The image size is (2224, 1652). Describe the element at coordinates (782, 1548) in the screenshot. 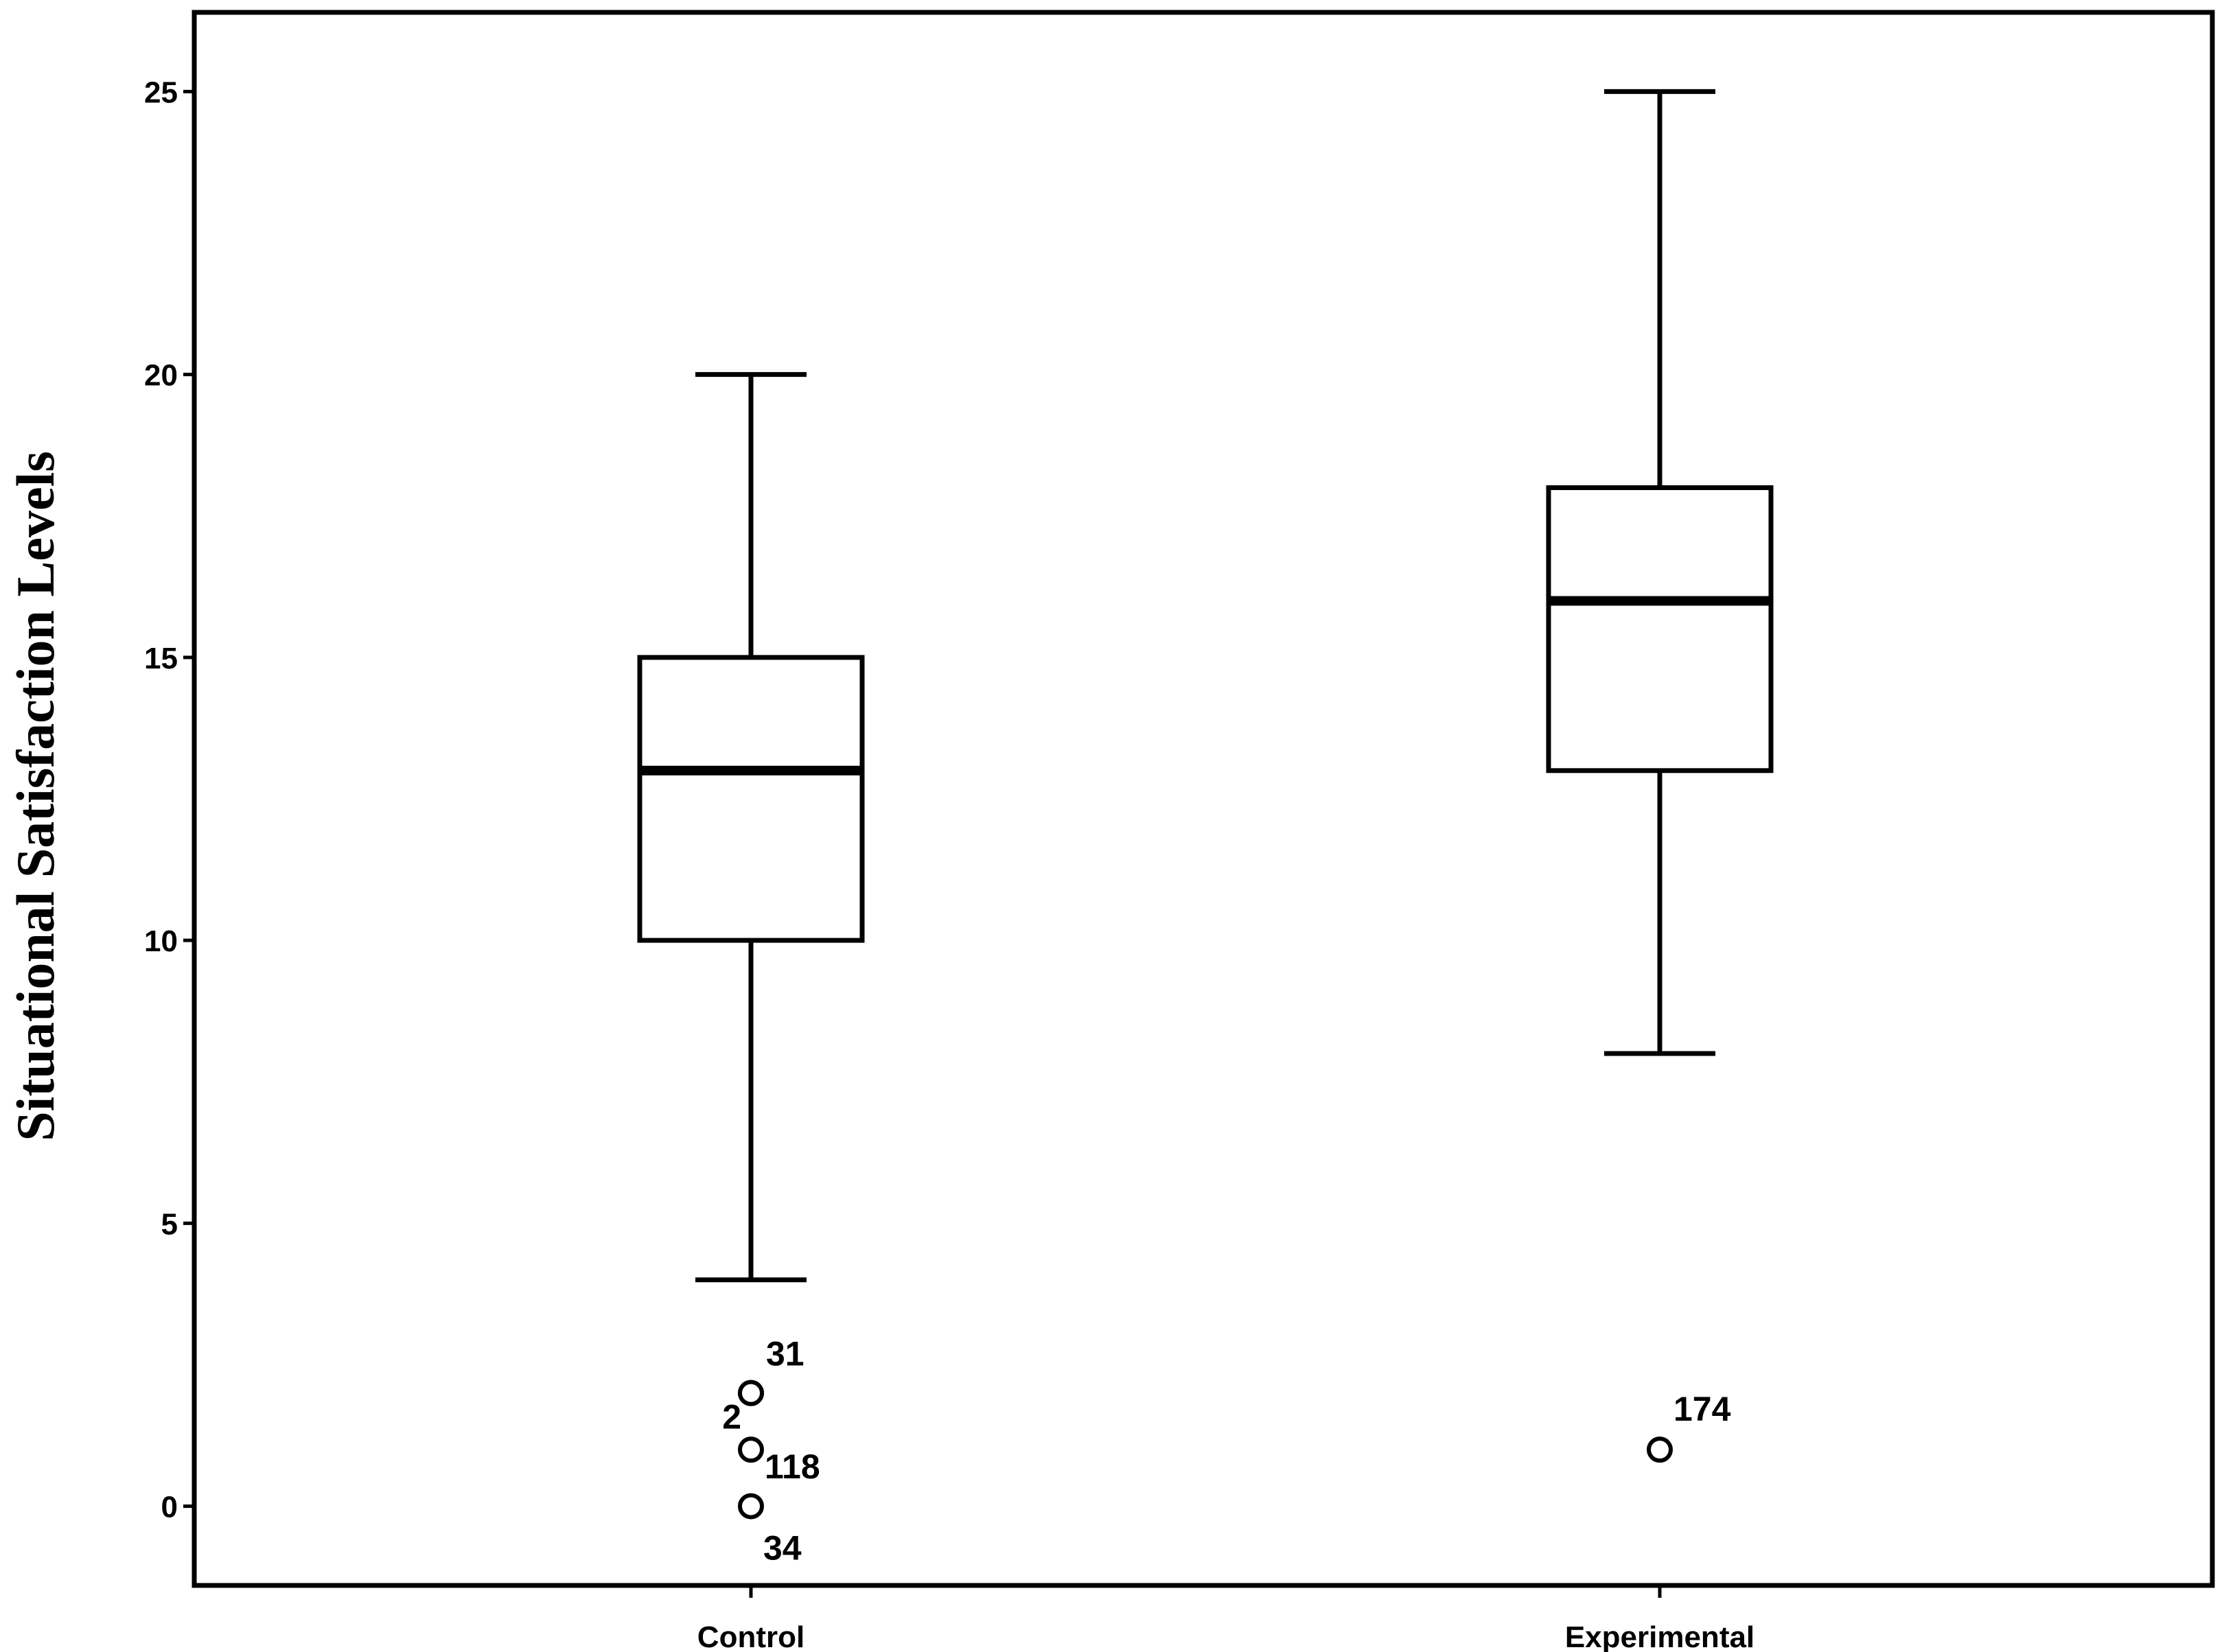

I see `outlier-label: 34` at that location.